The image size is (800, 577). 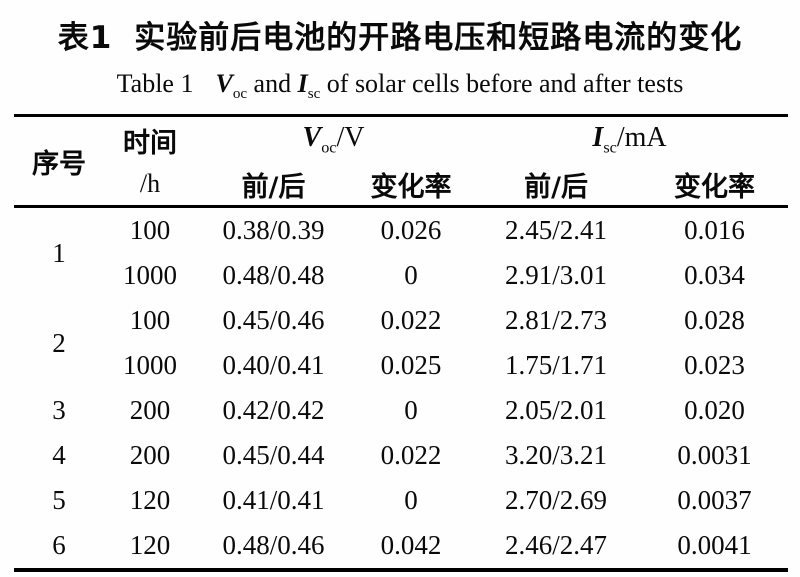 I want to click on isc-header-symbol: I, so click(x=598, y=138).